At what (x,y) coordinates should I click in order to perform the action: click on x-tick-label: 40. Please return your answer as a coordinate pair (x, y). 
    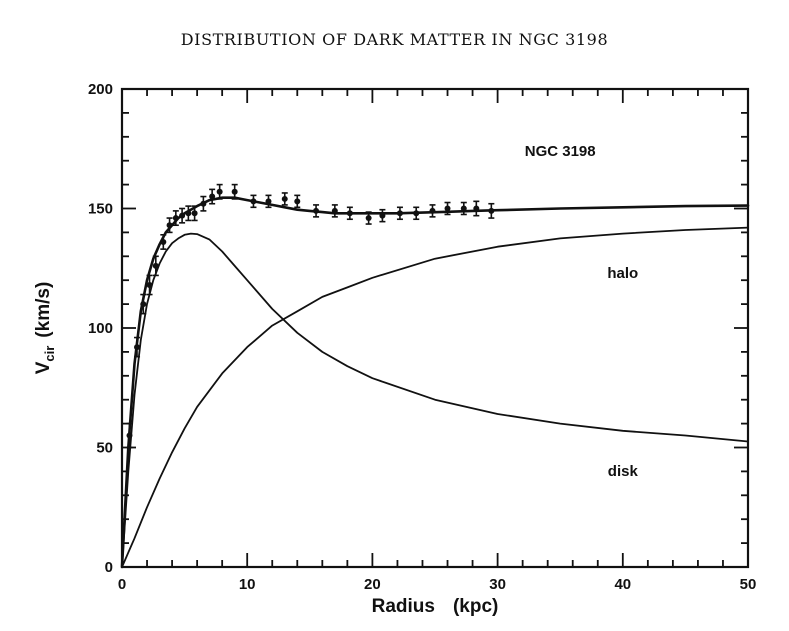
    Looking at the image, I should click on (622, 584).